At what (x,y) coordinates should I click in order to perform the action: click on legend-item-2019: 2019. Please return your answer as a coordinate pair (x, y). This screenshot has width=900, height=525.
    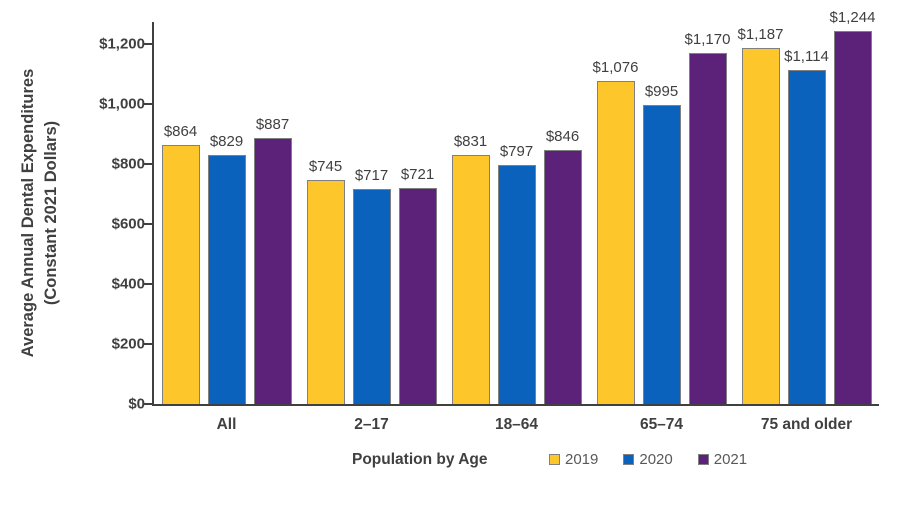
    Looking at the image, I should click on (573, 459).